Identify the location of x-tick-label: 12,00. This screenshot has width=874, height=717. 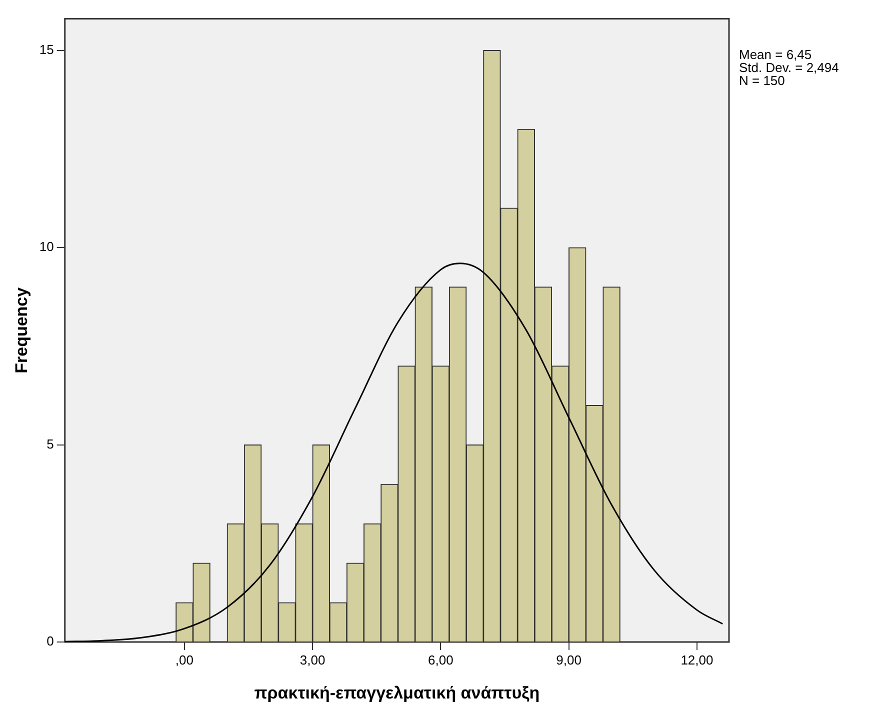
(697, 660).